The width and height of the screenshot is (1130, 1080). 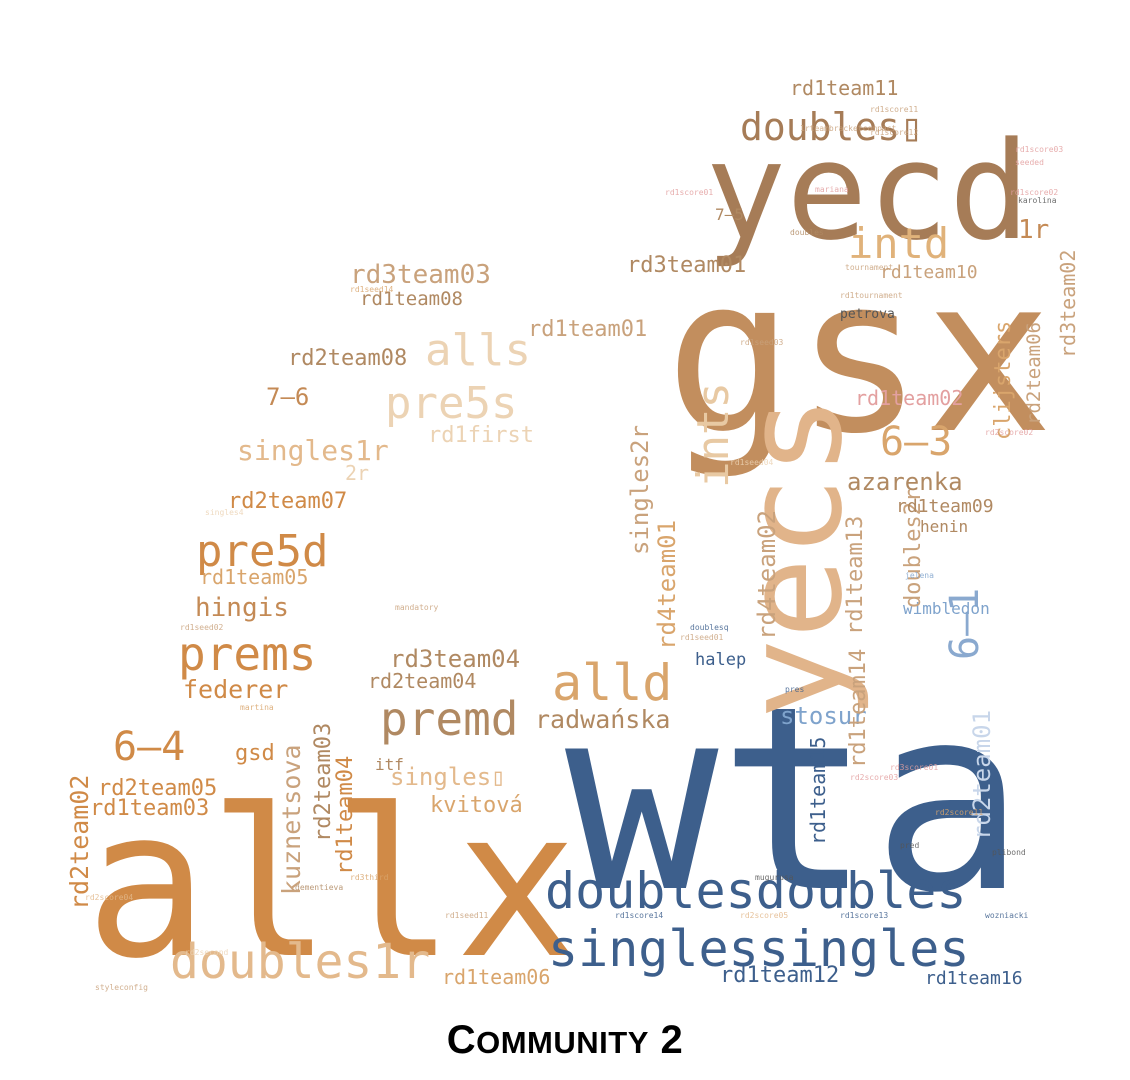 I want to click on word-singles2r: singles2r, so click(x=640, y=490).